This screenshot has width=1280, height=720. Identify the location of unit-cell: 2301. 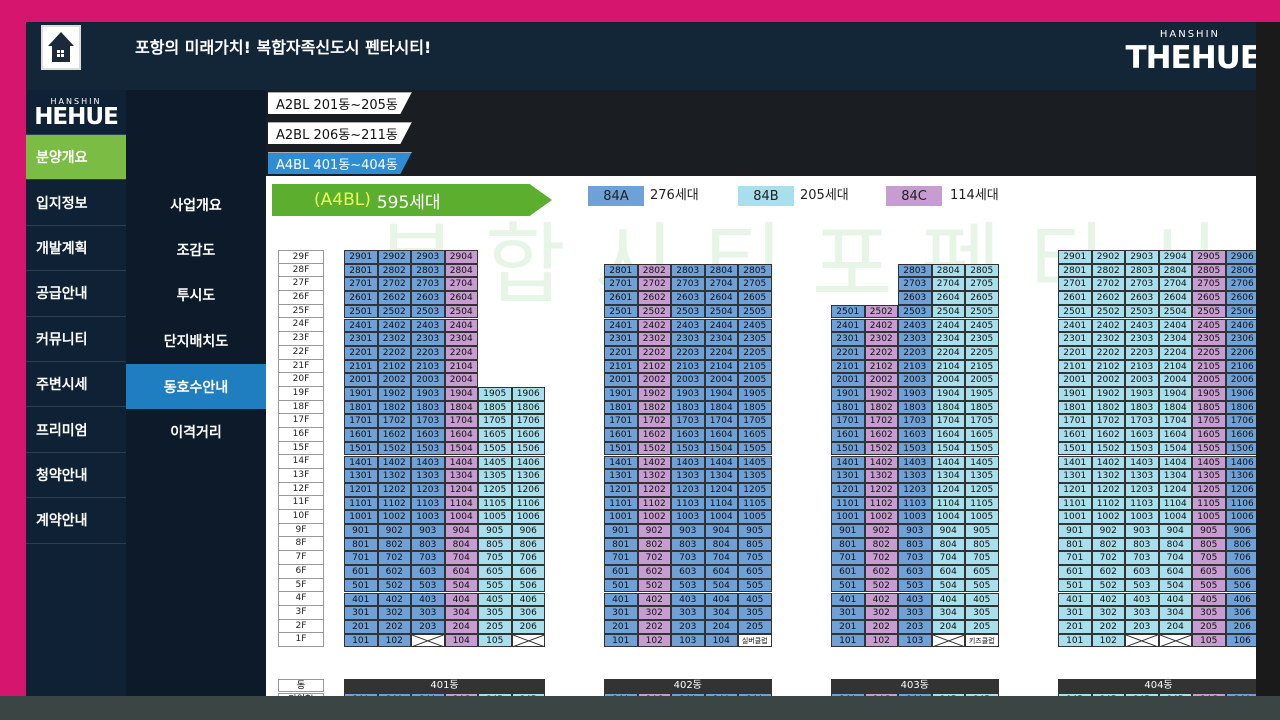
(1075, 339).